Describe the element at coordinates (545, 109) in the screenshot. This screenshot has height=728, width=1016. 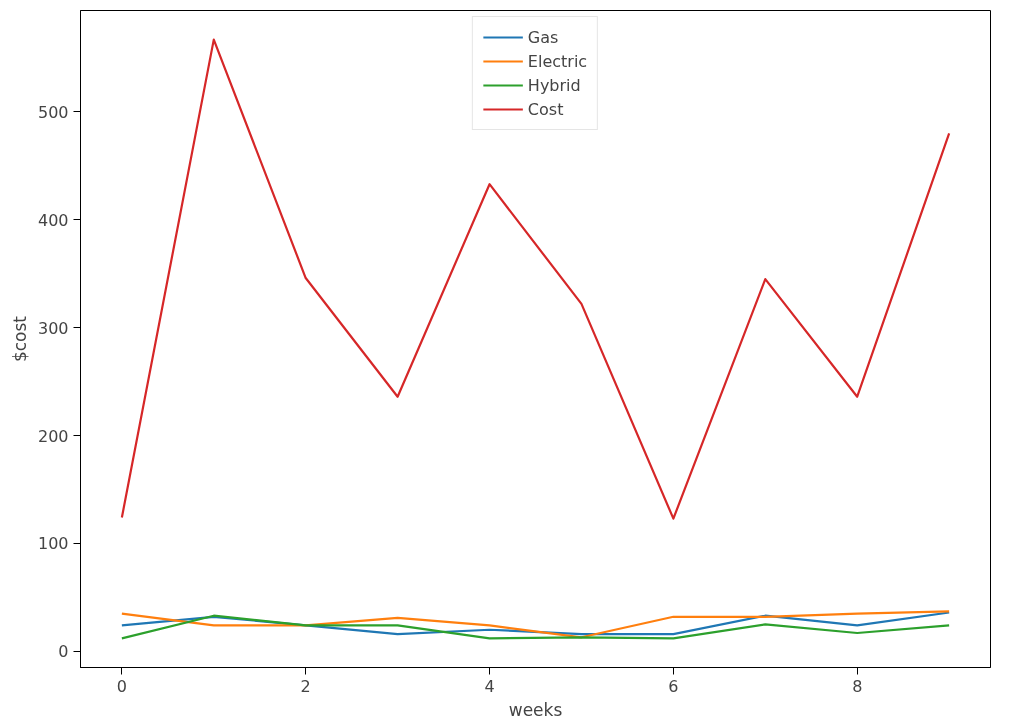
I see `legend-label: Cost` at that location.